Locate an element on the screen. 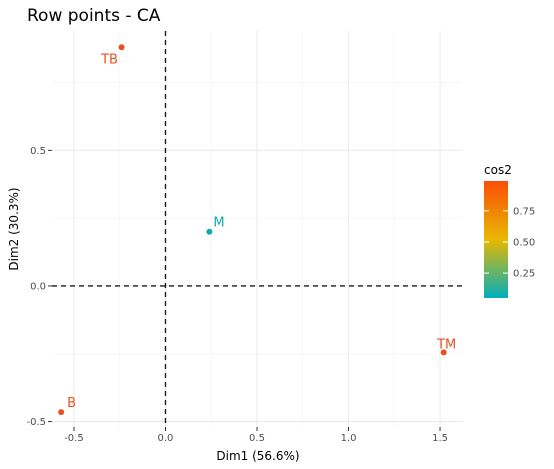 This screenshot has height=469, width=554. chart-title: Row points - CA is located at coordinates (94, 16).